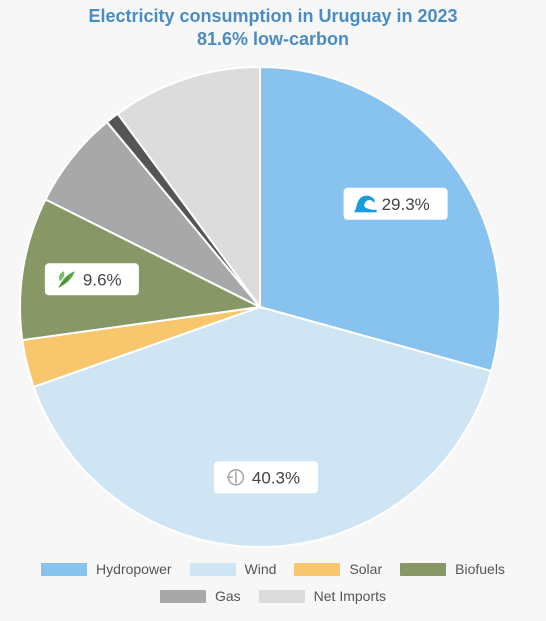 The image size is (546, 621). I want to click on data-label-text: 40.3%, so click(276, 477).